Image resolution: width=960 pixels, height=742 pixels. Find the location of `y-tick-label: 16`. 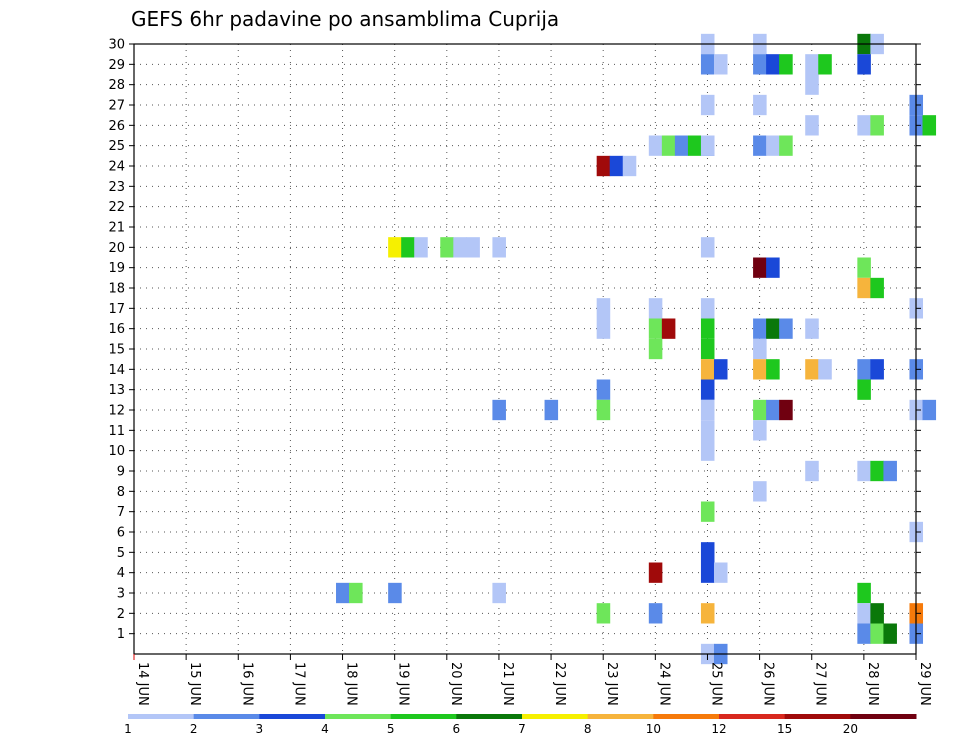

y-tick-label: 16 is located at coordinates (116, 329).